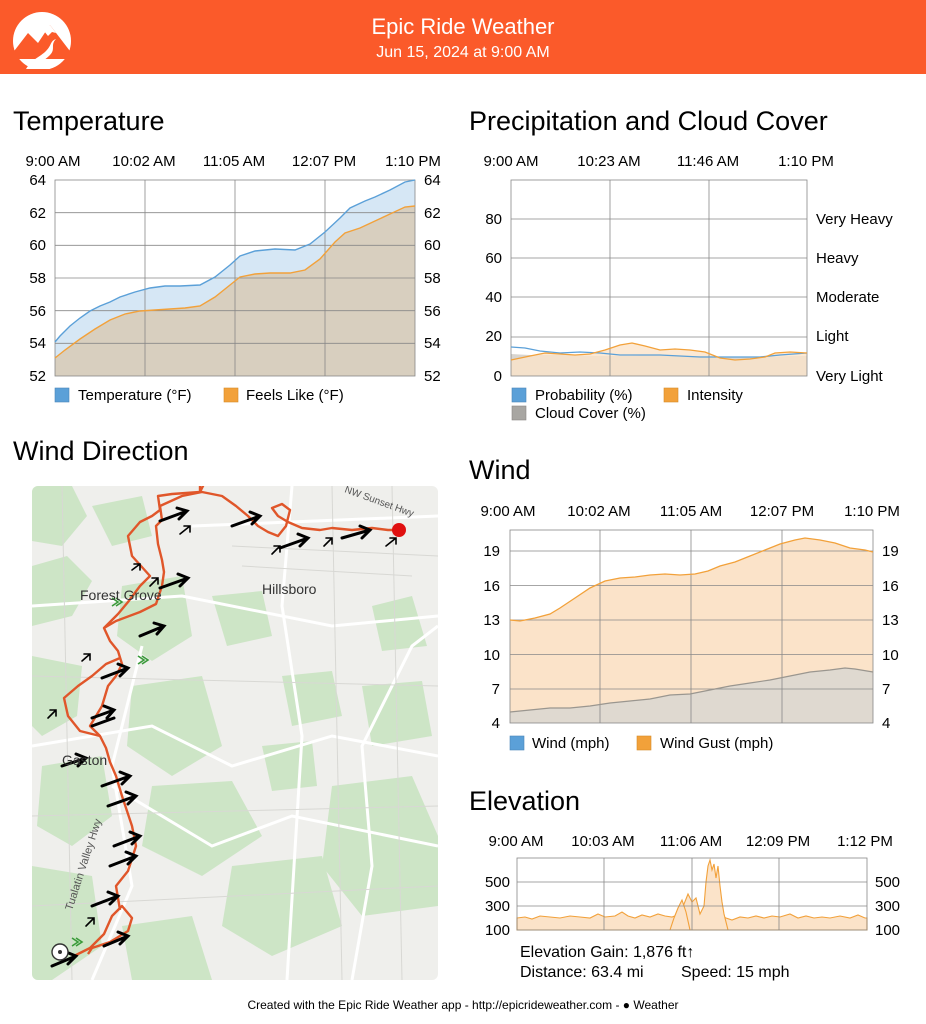 This screenshot has width=926, height=1024. What do you see at coordinates (854, 219) in the screenshot?
I see `intensity-label: Very Heavy` at bounding box center [854, 219].